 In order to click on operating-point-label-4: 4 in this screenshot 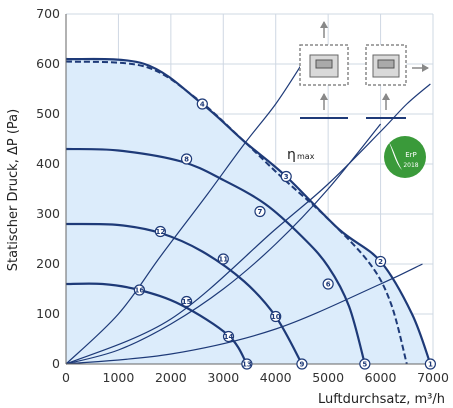, I will do `click(202, 105)`.